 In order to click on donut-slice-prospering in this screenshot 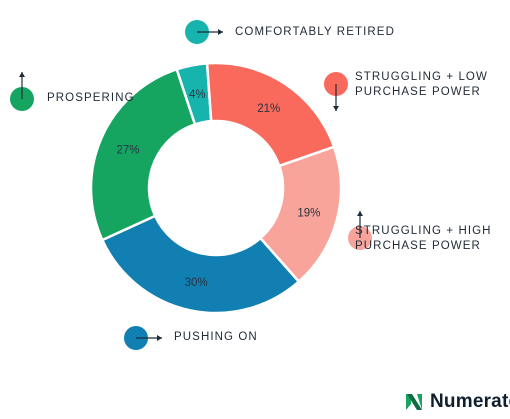, I will do `click(143, 154)`.